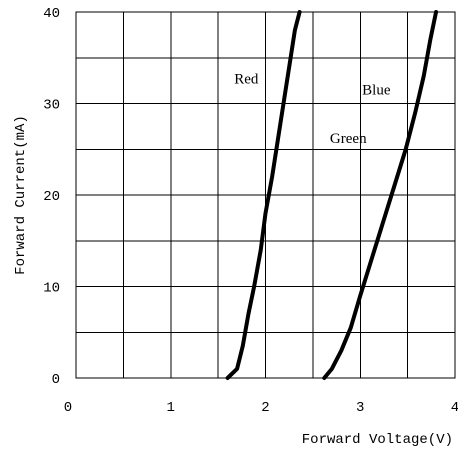  Describe the element at coordinates (51, 14) in the screenshot. I see `y-tick-label: 40` at that location.